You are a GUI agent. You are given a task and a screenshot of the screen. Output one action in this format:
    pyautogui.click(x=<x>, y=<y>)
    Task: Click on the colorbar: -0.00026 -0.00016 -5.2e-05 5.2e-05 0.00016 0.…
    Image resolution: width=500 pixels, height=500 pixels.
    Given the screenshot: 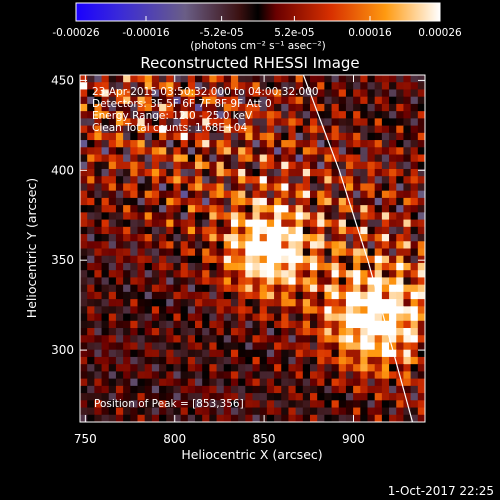 What is the action you would take?
    pyautogui.click(x=257, y=27)
    